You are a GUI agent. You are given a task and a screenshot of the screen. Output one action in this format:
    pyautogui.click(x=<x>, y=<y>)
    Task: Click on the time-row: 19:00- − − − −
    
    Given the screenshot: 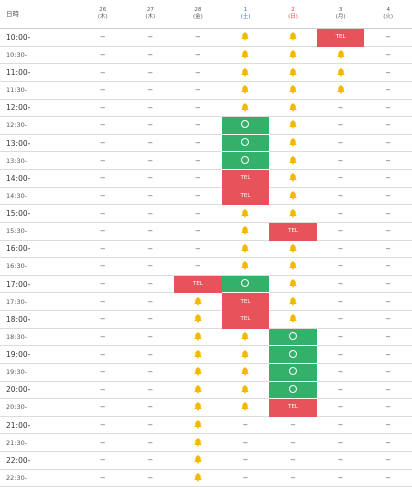 What is the action you would take?
    pyautogui.click(x=206, y=354)
    